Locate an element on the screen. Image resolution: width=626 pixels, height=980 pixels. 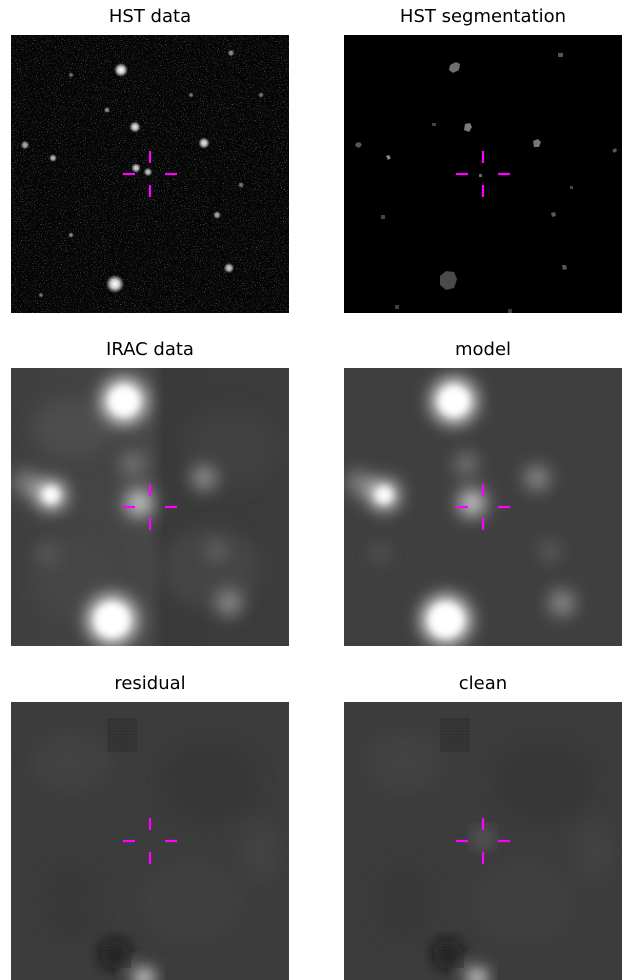
image-clean is located at coordinates (483, 841).